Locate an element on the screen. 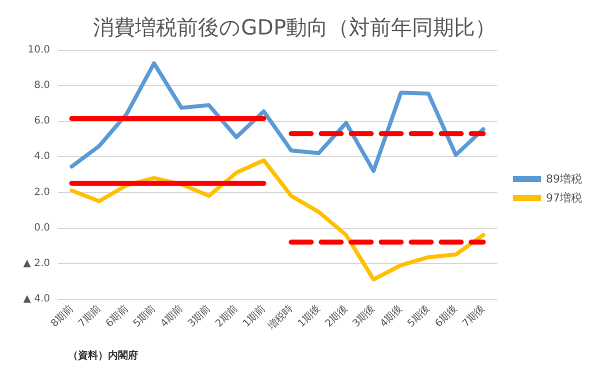 This screenshot has width=600, height=377. text: （資料）内閣府 is located at coordinates (103, 356).